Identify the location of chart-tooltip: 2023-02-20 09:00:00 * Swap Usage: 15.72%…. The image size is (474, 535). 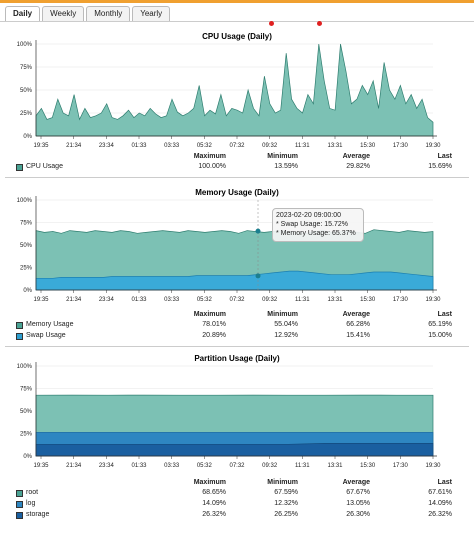
(318, 225).